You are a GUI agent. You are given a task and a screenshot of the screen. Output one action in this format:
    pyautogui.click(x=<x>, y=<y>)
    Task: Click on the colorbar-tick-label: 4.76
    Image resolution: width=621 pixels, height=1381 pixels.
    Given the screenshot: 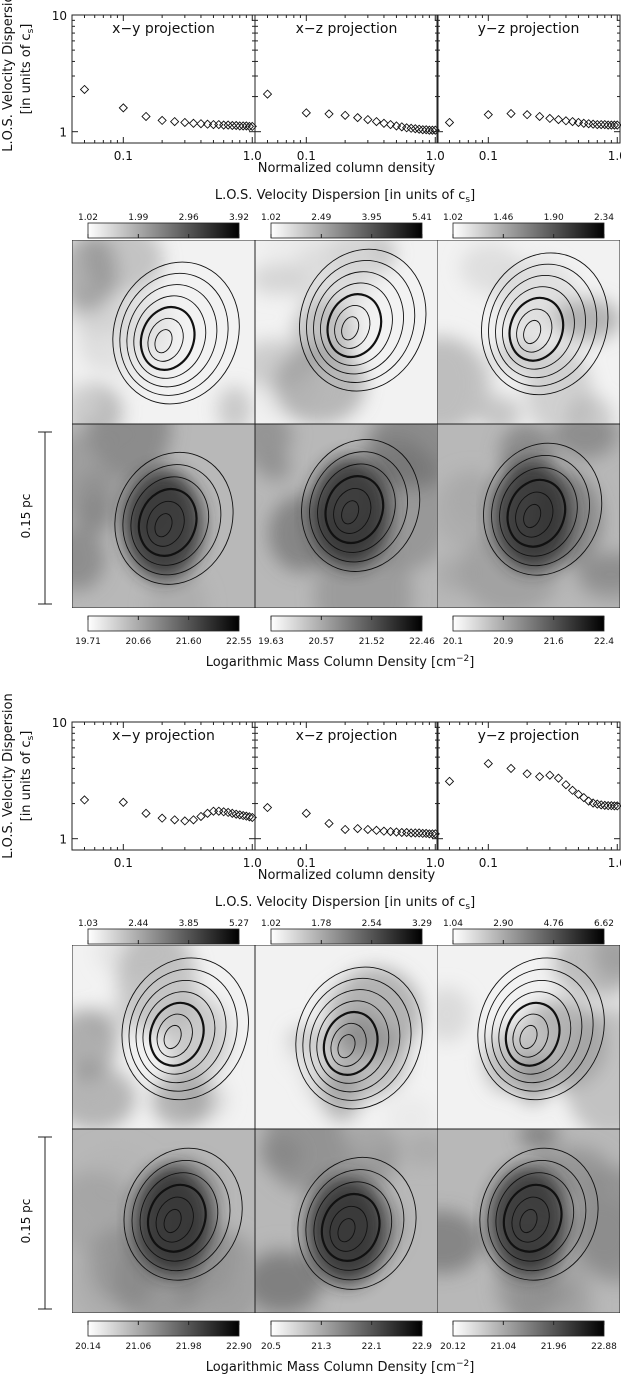 What is the action you would take?
    pyautogui.click(x=554, y=924)
    